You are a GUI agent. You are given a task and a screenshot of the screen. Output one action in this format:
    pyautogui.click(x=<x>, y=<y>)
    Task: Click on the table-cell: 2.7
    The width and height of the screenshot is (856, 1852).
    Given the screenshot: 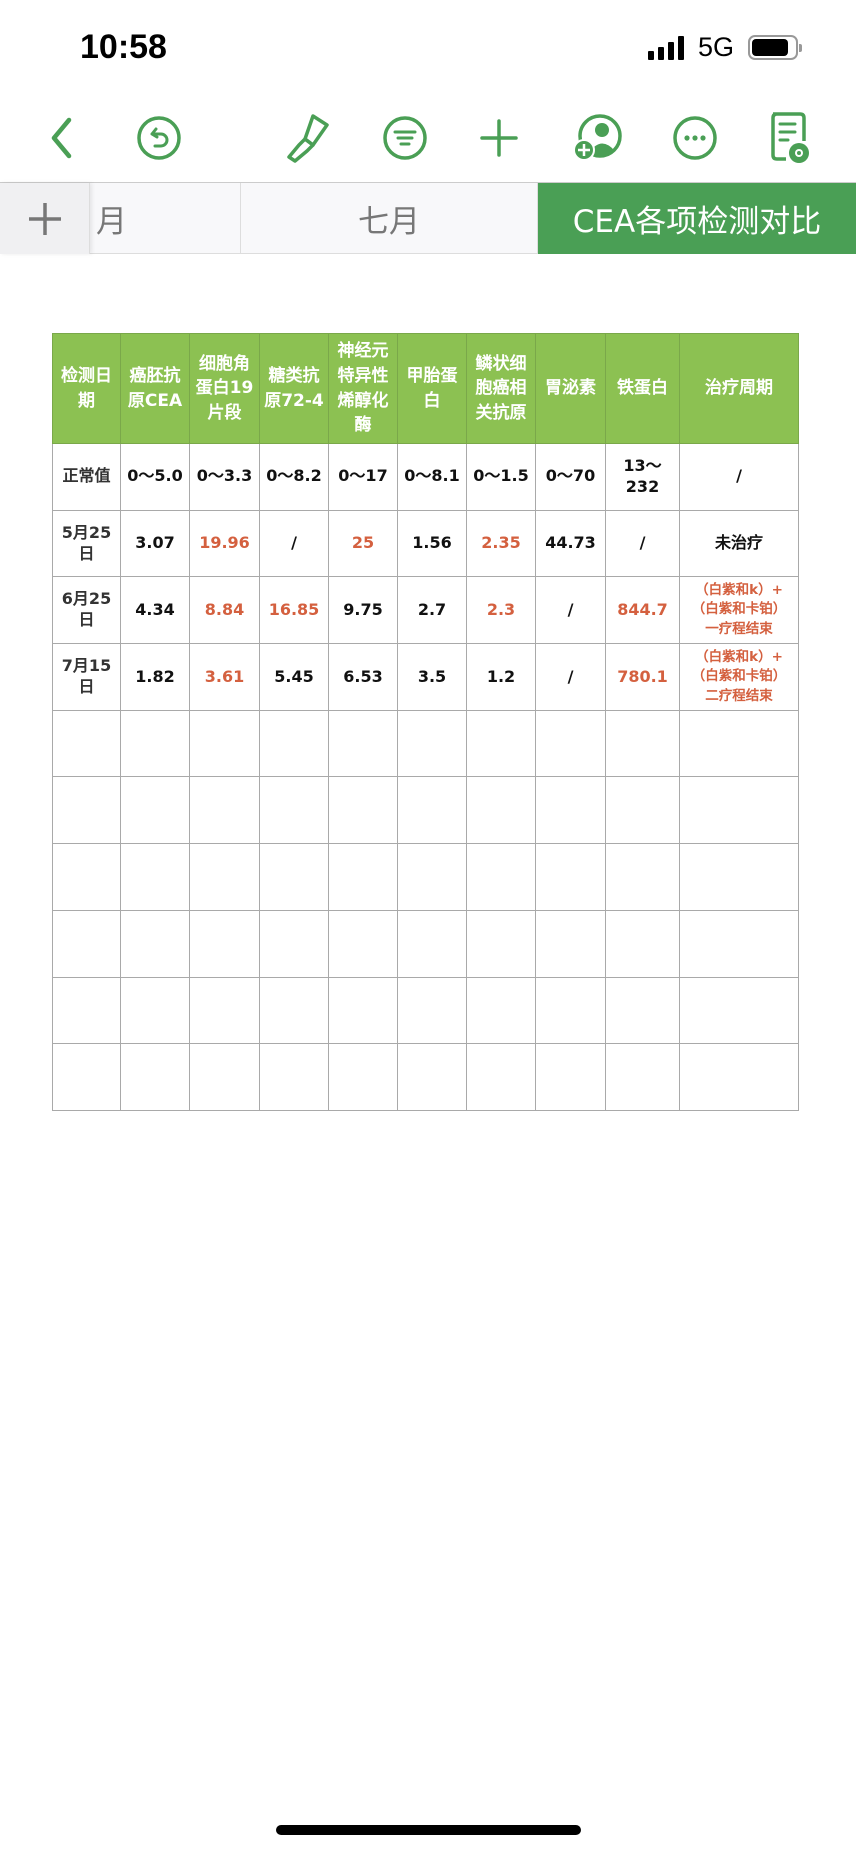 What is the action you would take?
    pyautogui.click(x=432, y=610)
    